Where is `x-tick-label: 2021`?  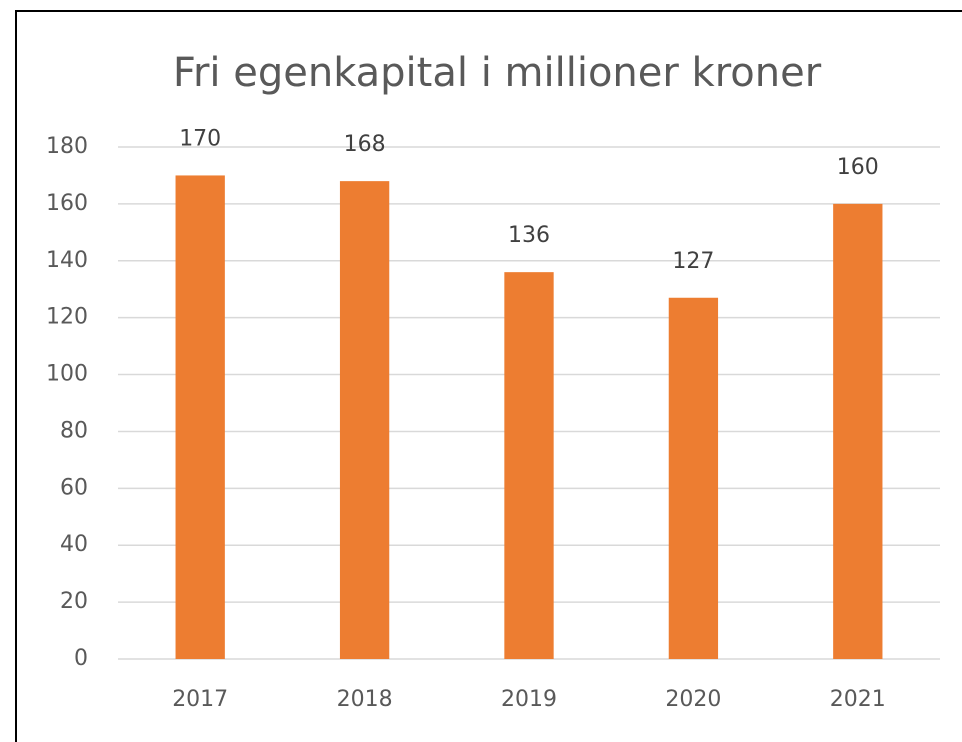
x-tick-label: 2021 is located at coordinates (858, 699).